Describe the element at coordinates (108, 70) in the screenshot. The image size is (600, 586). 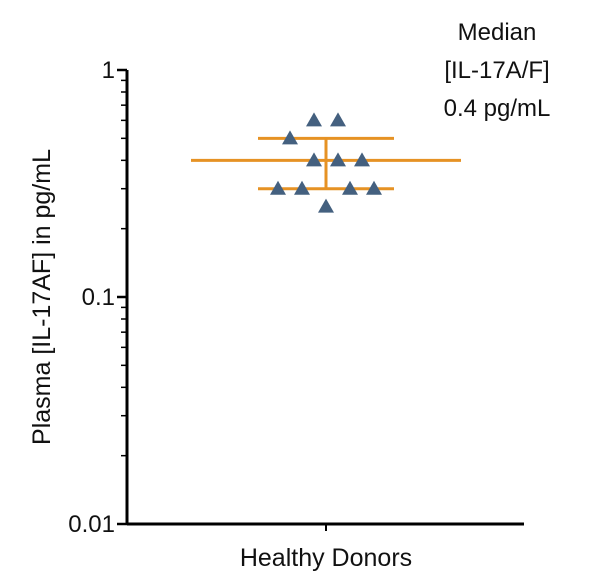
I see `y-tick-label: 1` at that location.